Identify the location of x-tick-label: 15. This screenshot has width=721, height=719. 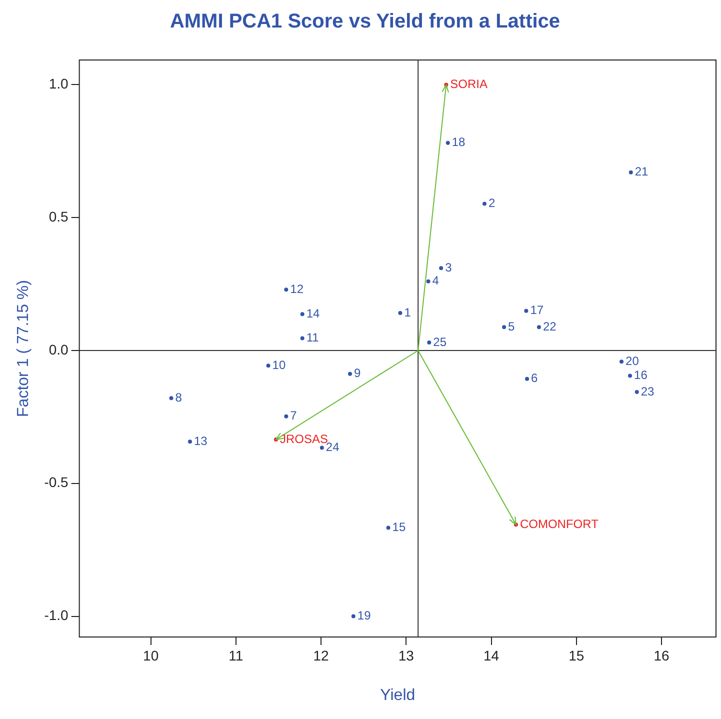
(576, 655).